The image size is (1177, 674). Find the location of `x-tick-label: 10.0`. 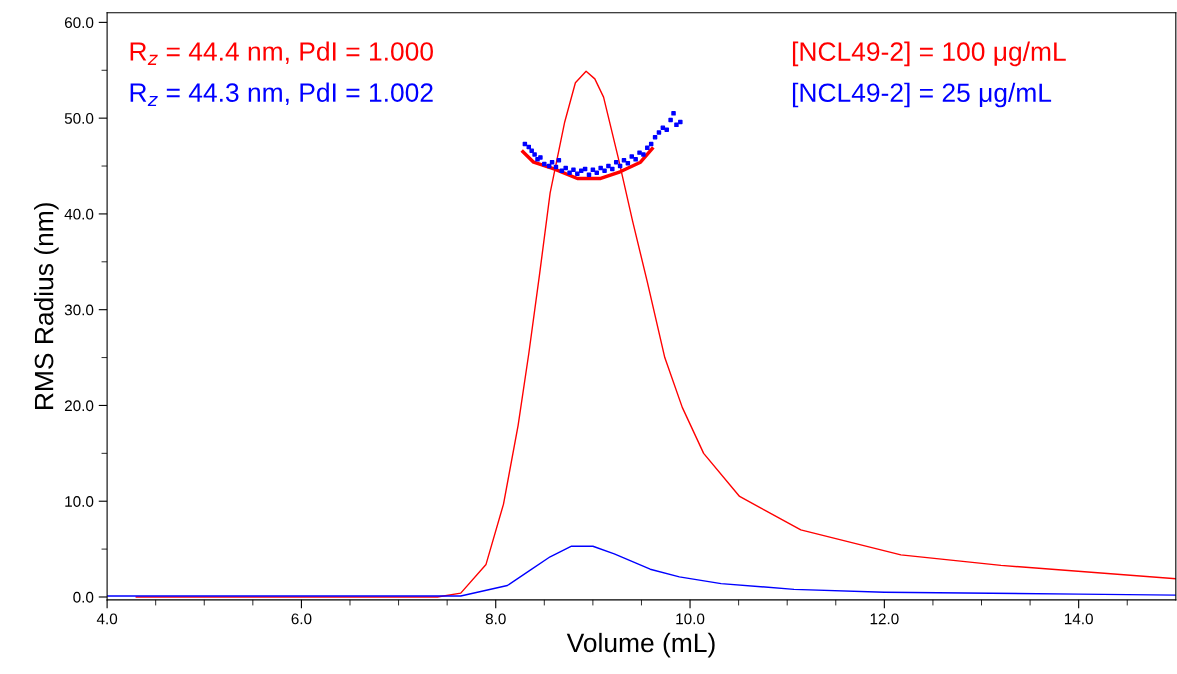

x-tick-label: 10.0 is located at coordinates (690, 619).